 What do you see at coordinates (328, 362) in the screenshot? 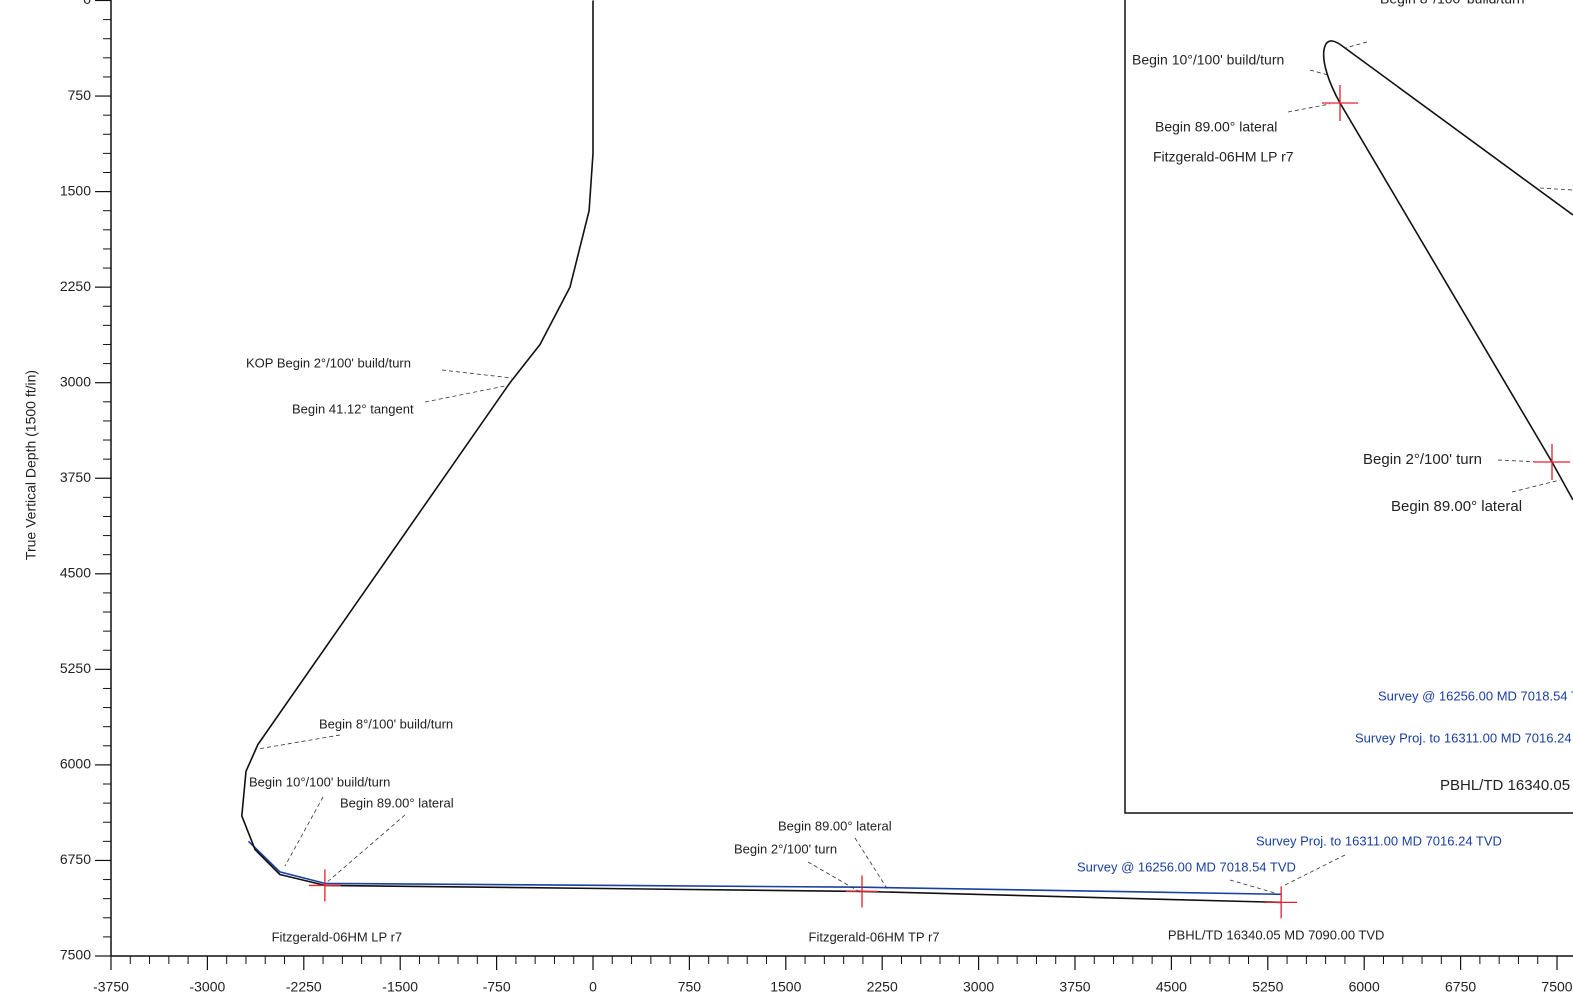
I see `annotation: KOP Begin 2°/100' build/turn` at bounding box center [328, 362].